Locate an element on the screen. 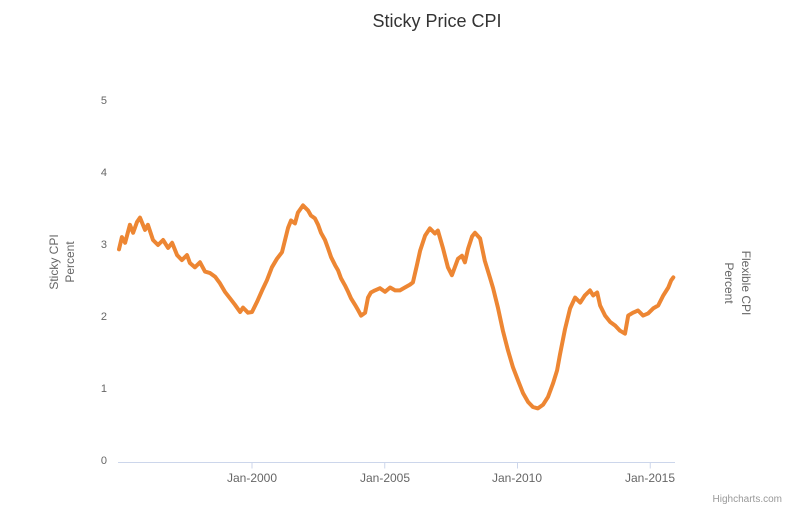  y-axis-tick-3: 3 is located at coordinates (103, 245).